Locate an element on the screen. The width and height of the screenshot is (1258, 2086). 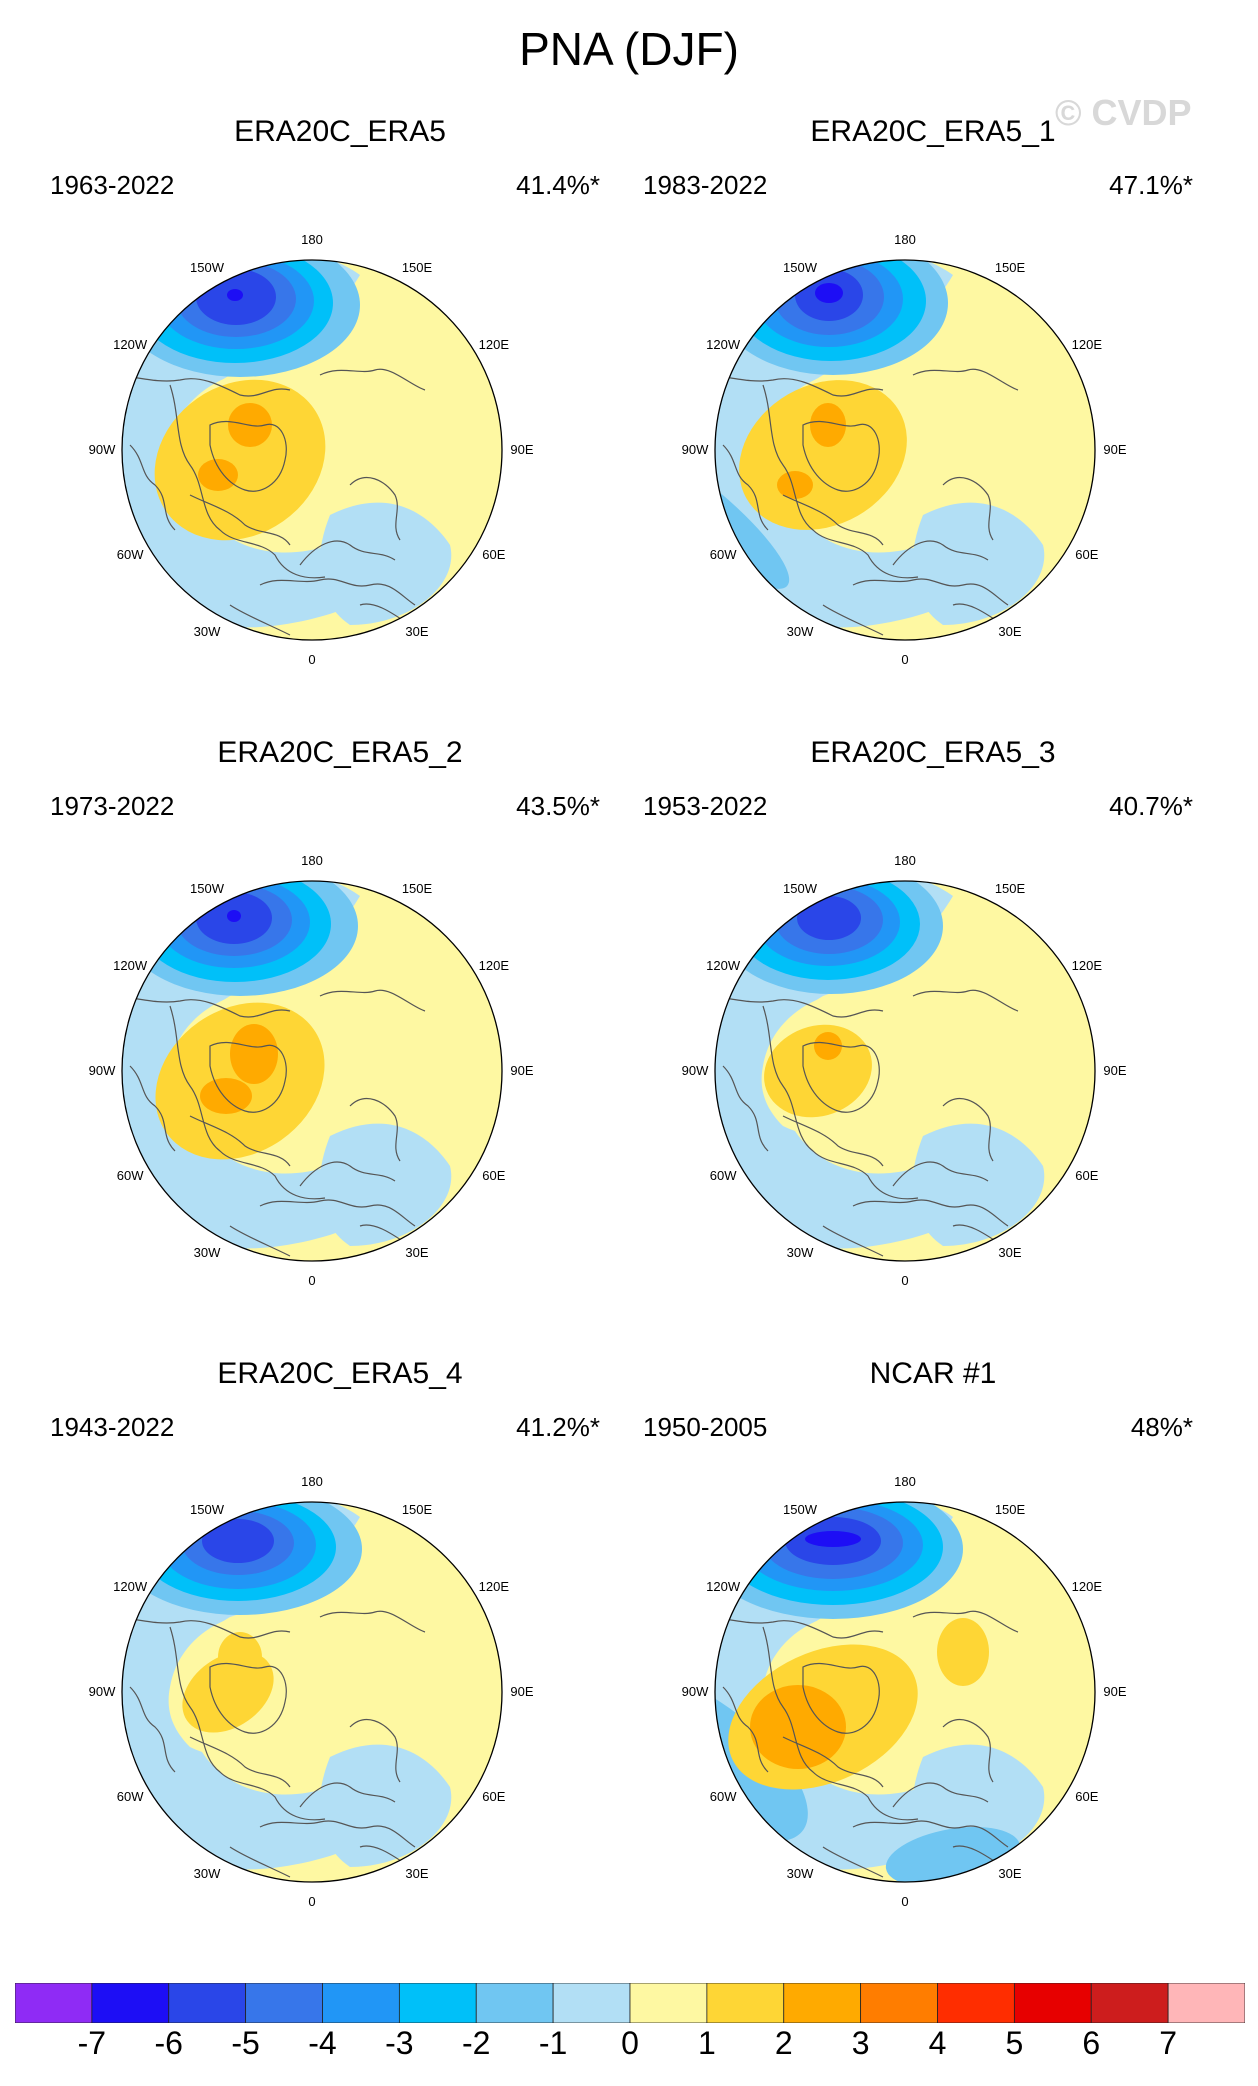
colorbar-labels: -7 -6 -5 -4 -3 -2 -1 0 1 2 3 4 5 6 7 is located at coordinates (629, 2050).